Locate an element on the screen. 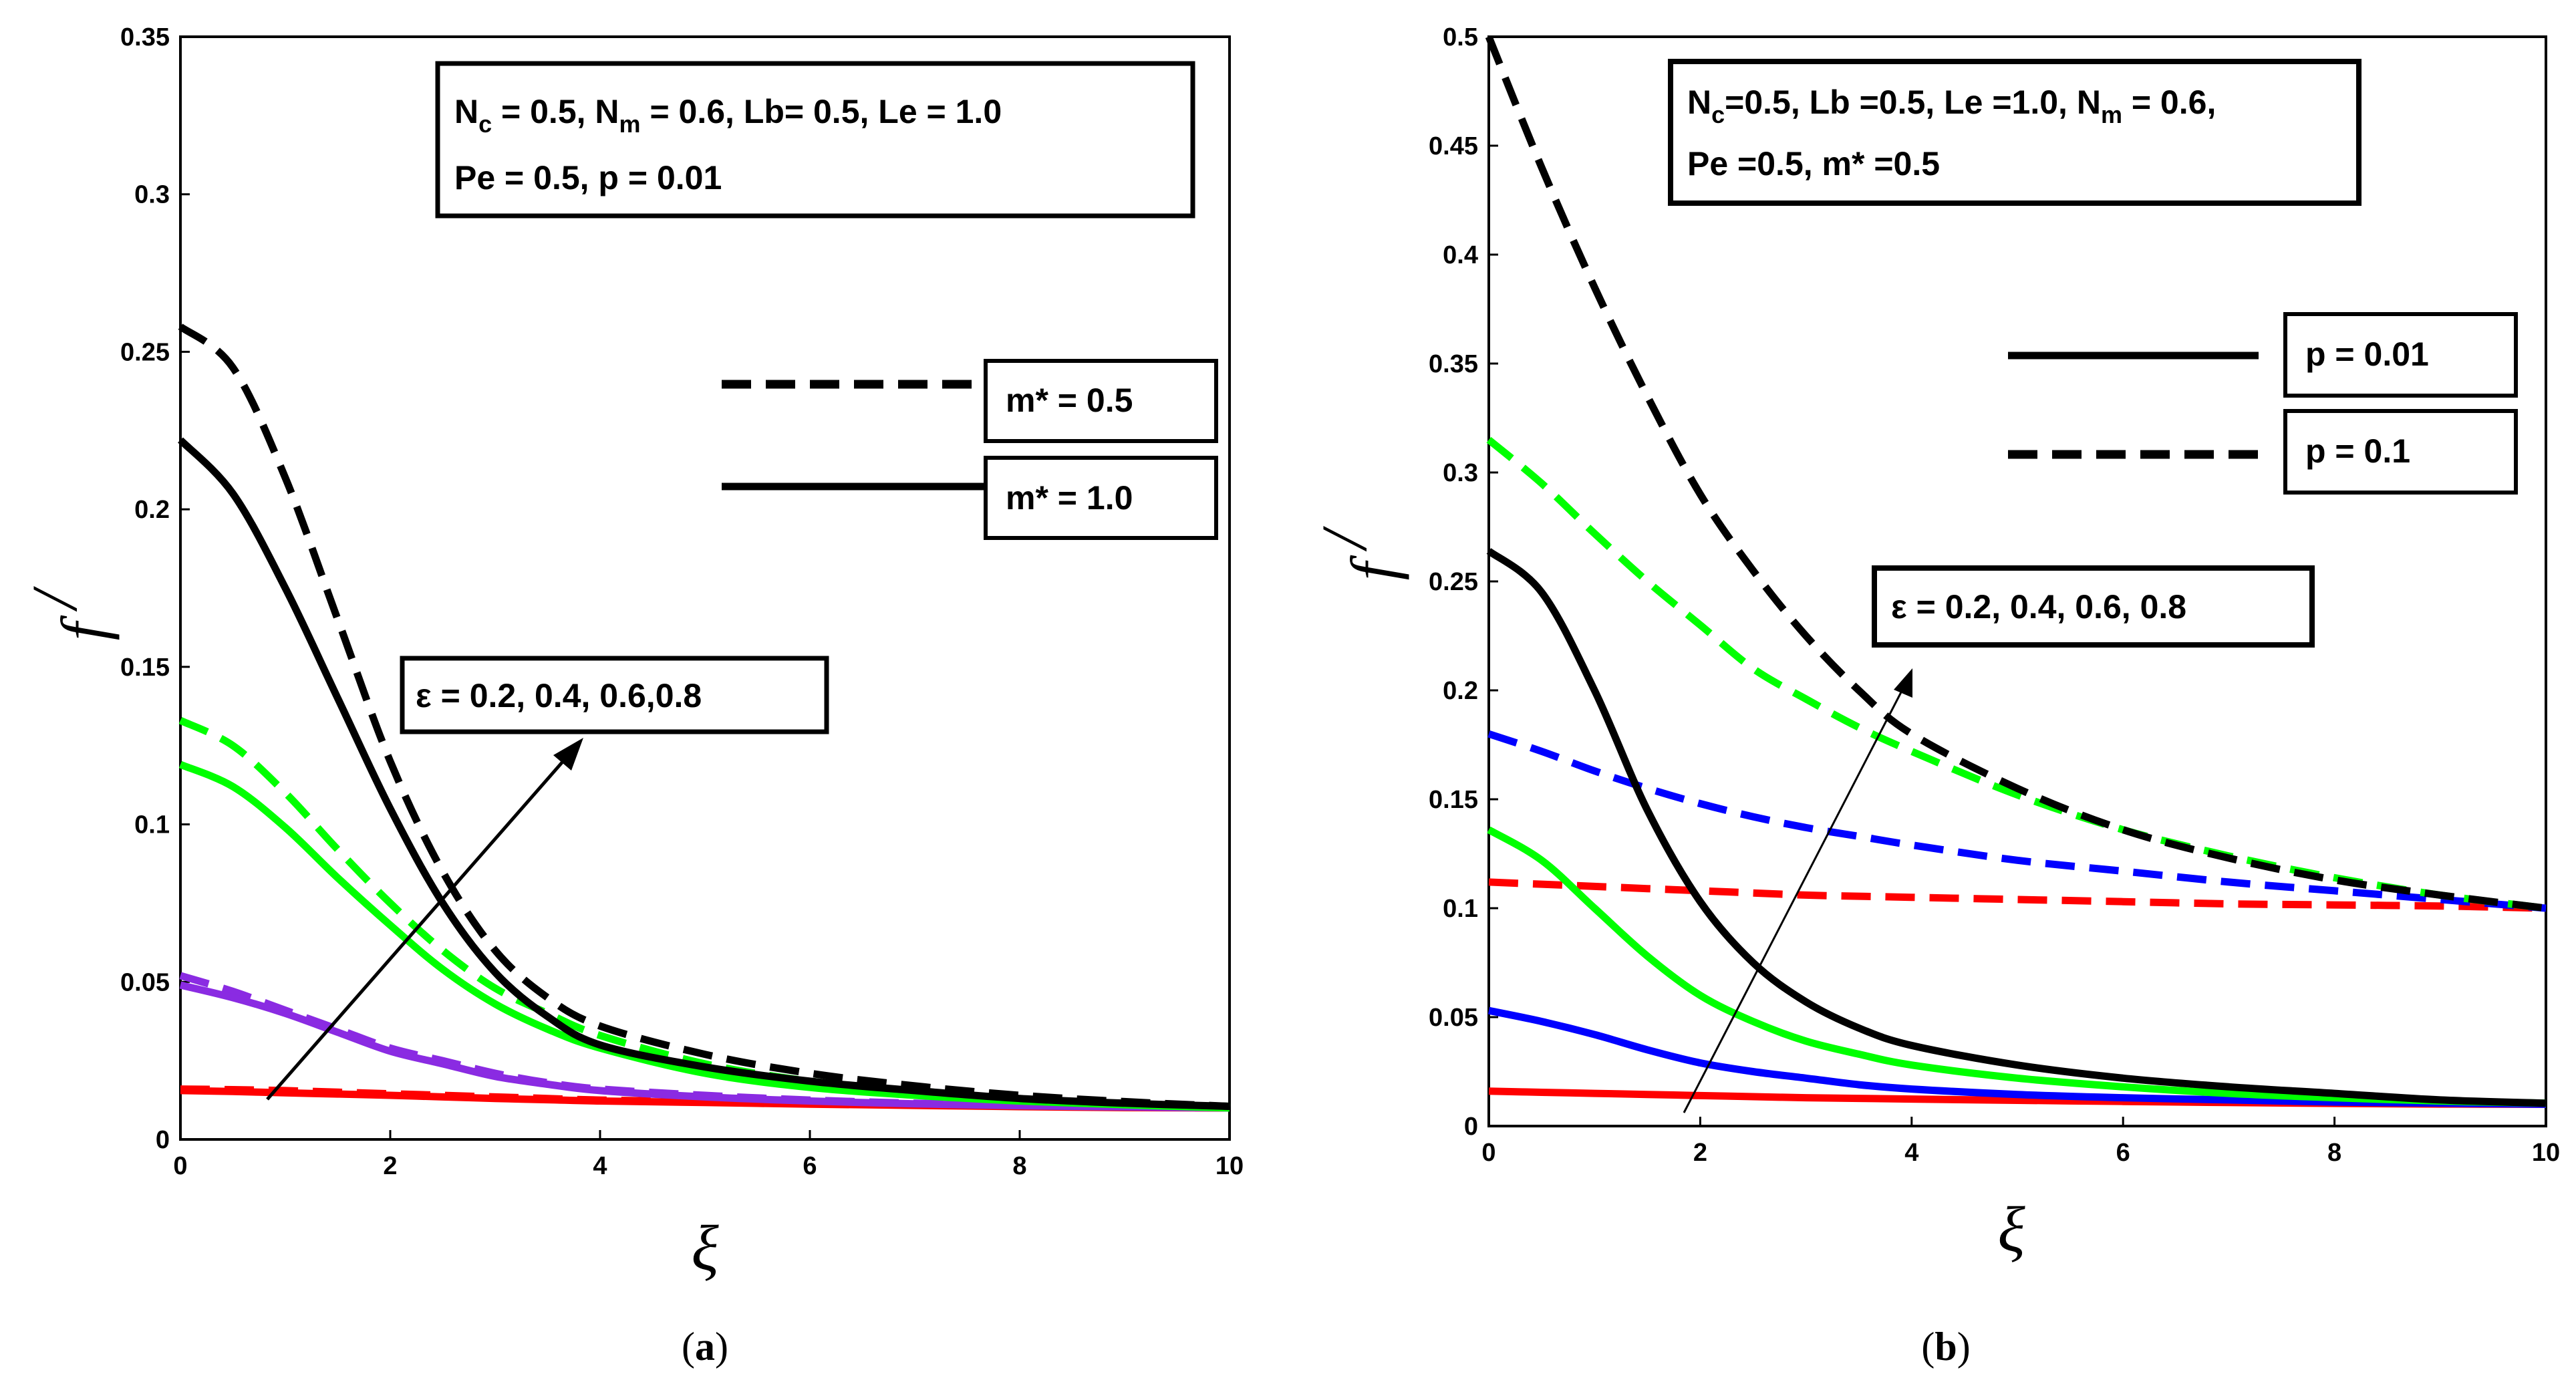 The width and height of the screenshot is (2576, 1376). xtick-label-b-0: 0 is located at coordinates (1488, 1153).